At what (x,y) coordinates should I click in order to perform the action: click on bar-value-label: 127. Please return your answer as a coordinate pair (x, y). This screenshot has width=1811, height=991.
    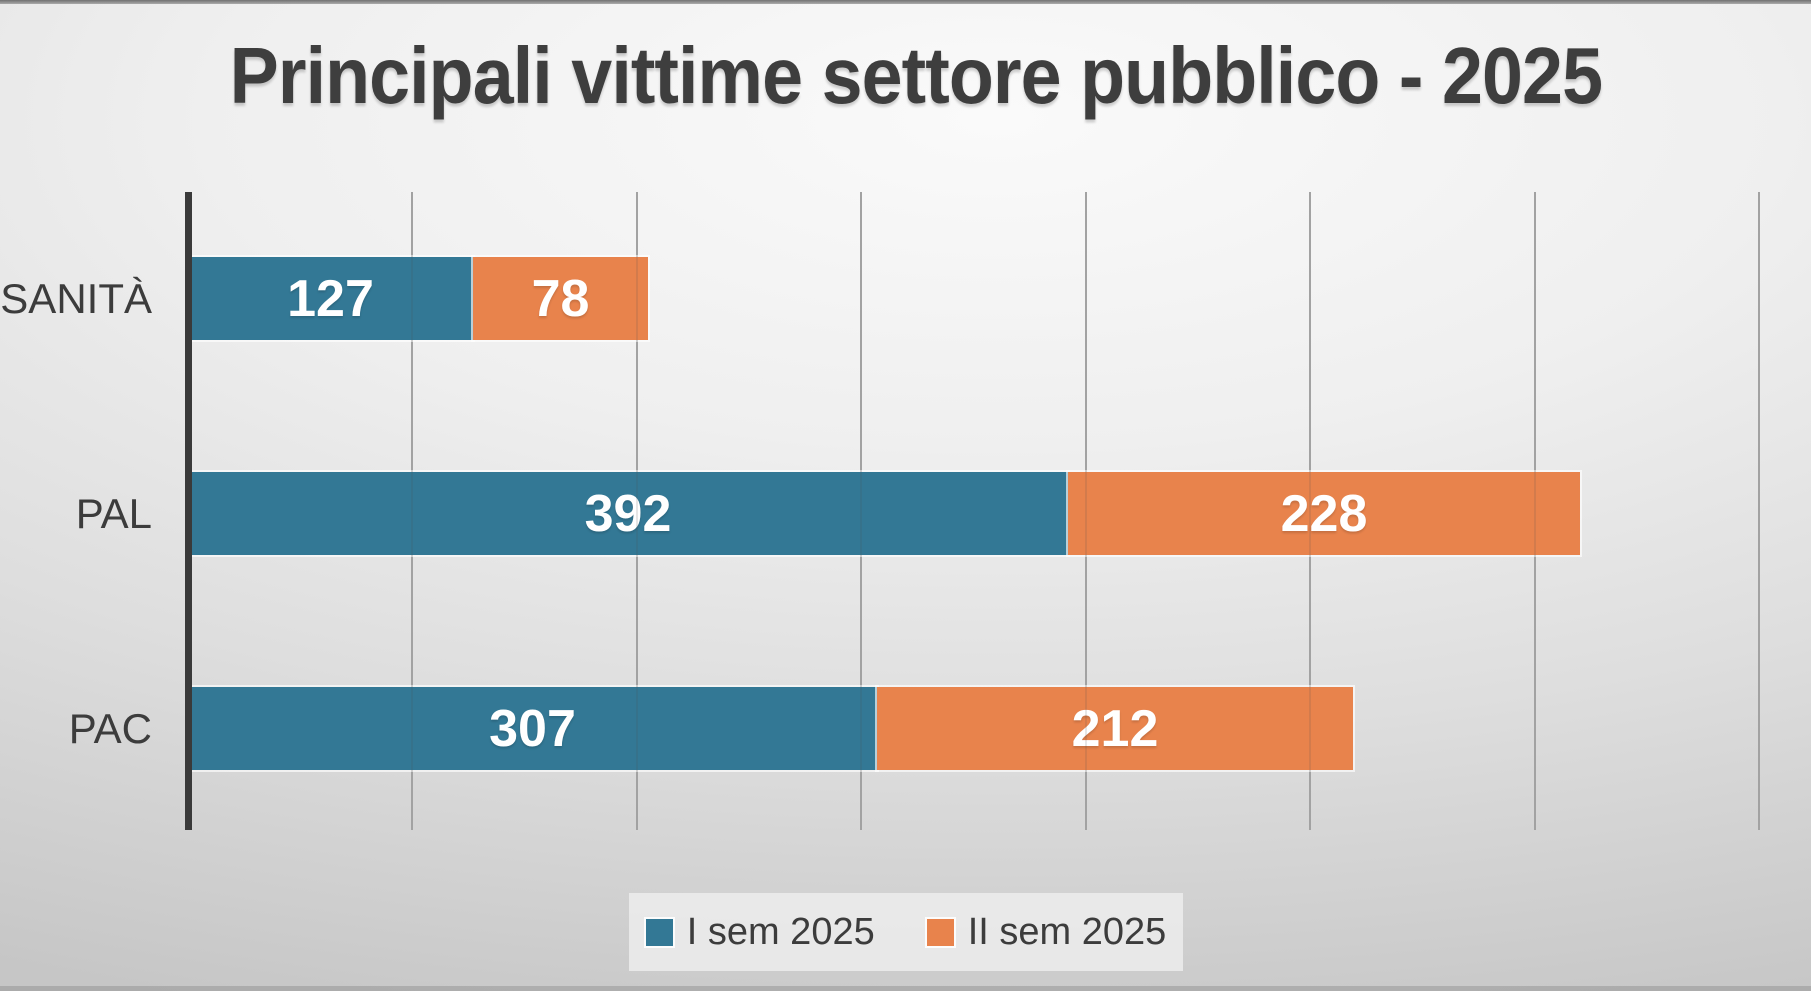
    Looking at the image, I should click on (330, 298).